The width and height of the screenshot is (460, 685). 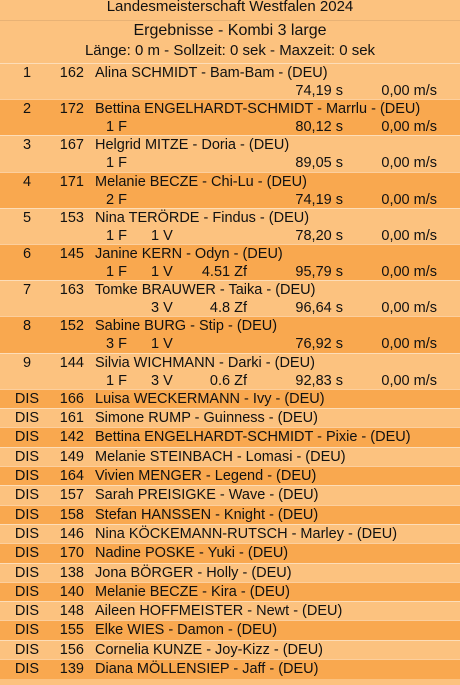 What do you see at coordinates (71, 254) in the screenshot?
I see `start-number: 145` at bounding box center [71, 254].